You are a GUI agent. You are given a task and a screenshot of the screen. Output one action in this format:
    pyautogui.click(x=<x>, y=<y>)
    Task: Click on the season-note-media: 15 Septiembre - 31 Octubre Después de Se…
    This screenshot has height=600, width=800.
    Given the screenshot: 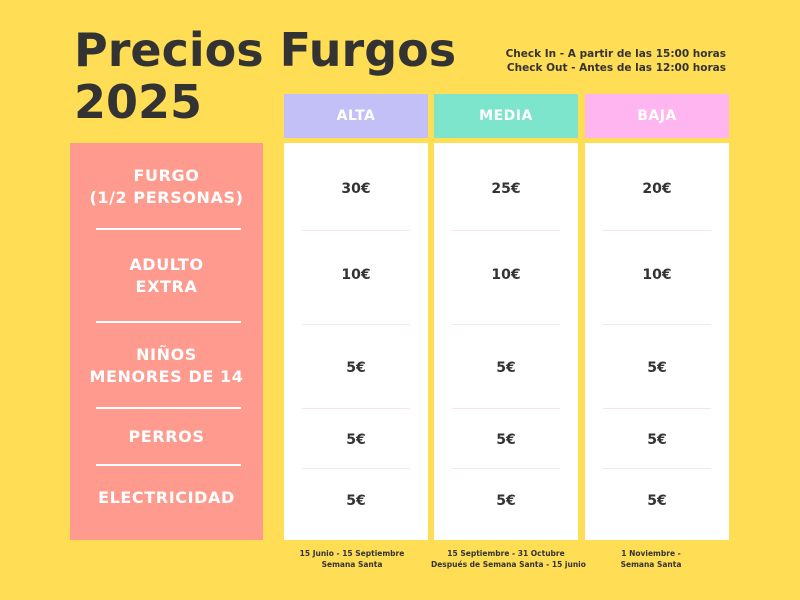 What is the action you would take?
    pyautogui.click(x=508, y=559)
    